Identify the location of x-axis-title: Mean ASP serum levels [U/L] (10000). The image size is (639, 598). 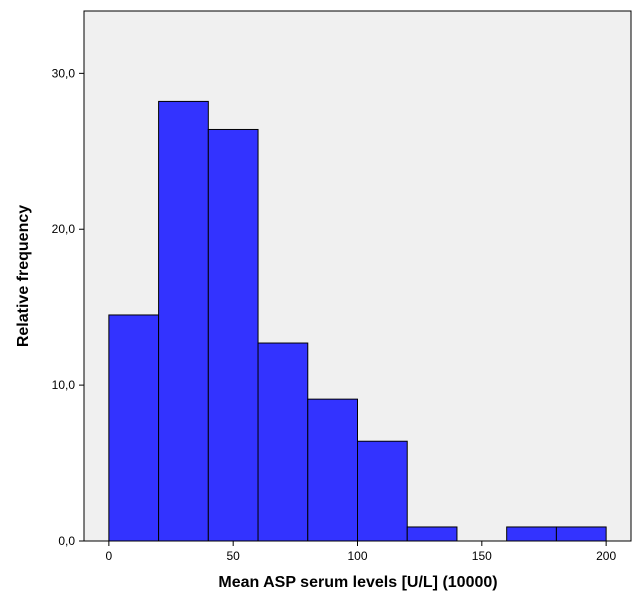
(357, 582).